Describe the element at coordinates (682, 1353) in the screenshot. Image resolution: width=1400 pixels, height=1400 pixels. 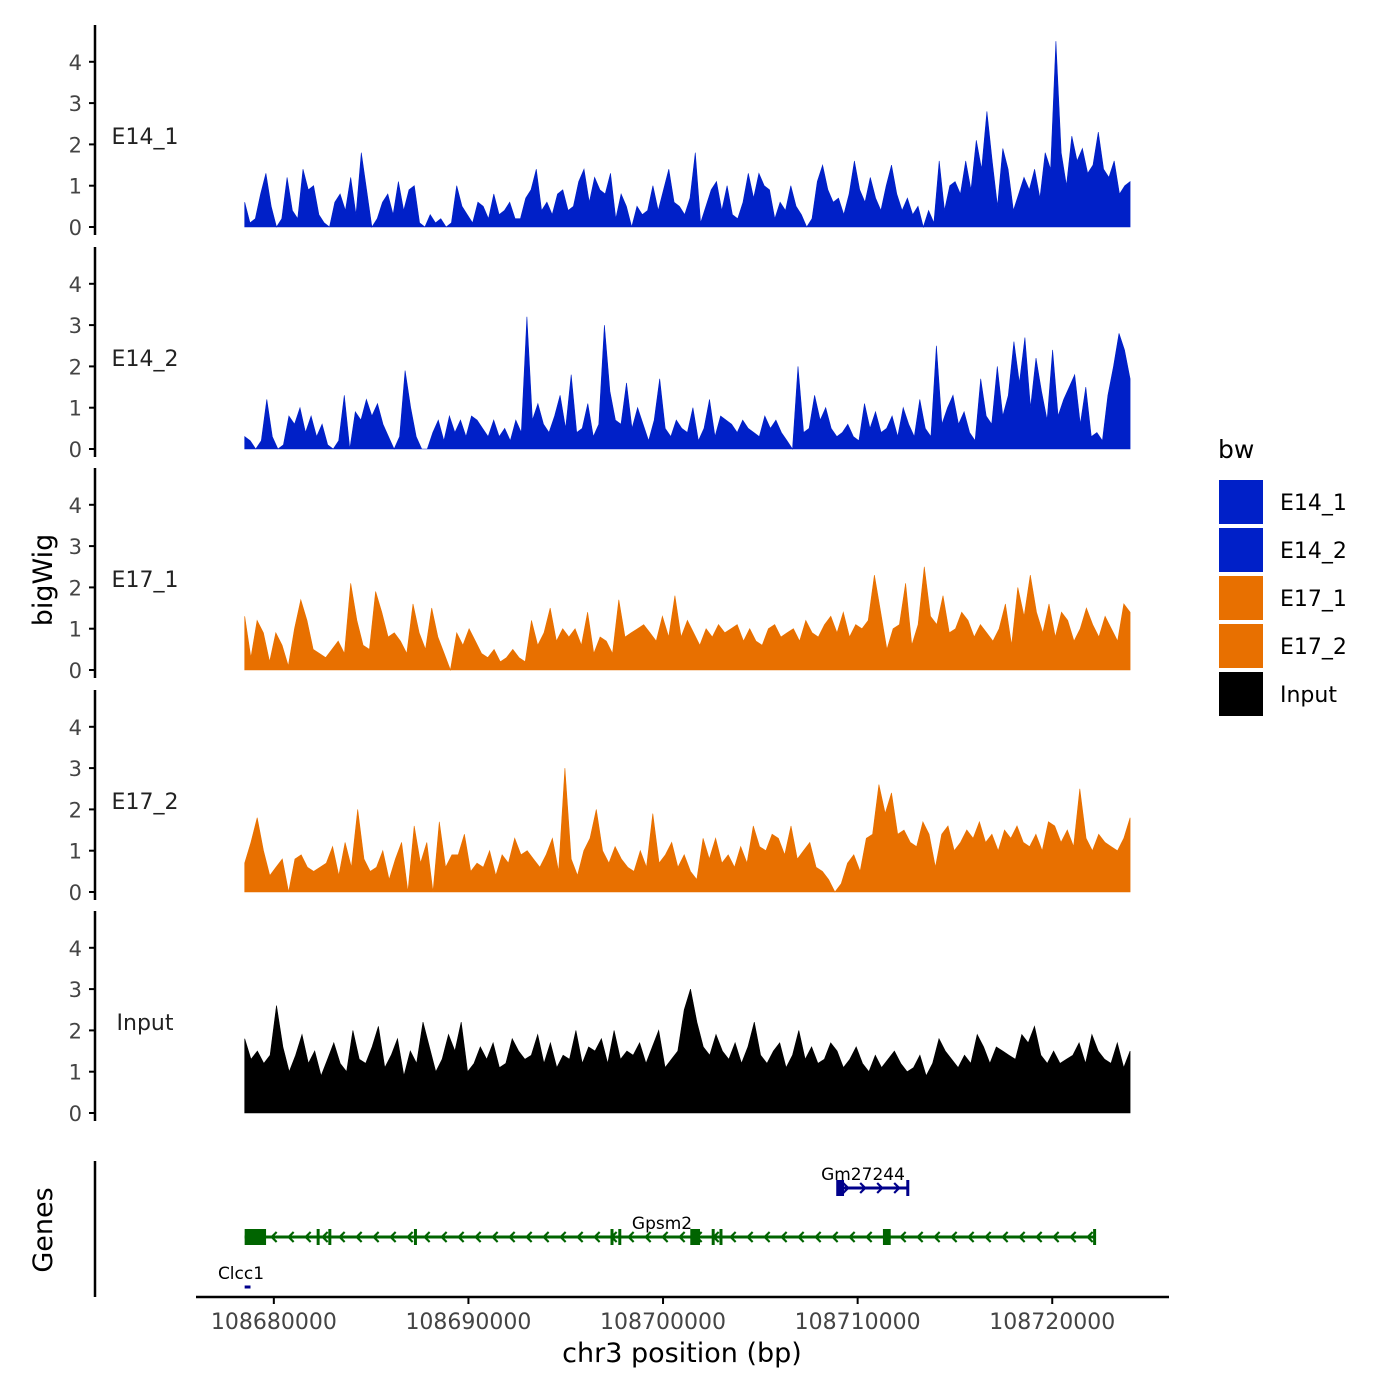
I see `x-axis-title: chr3 position (bp)` at that location.